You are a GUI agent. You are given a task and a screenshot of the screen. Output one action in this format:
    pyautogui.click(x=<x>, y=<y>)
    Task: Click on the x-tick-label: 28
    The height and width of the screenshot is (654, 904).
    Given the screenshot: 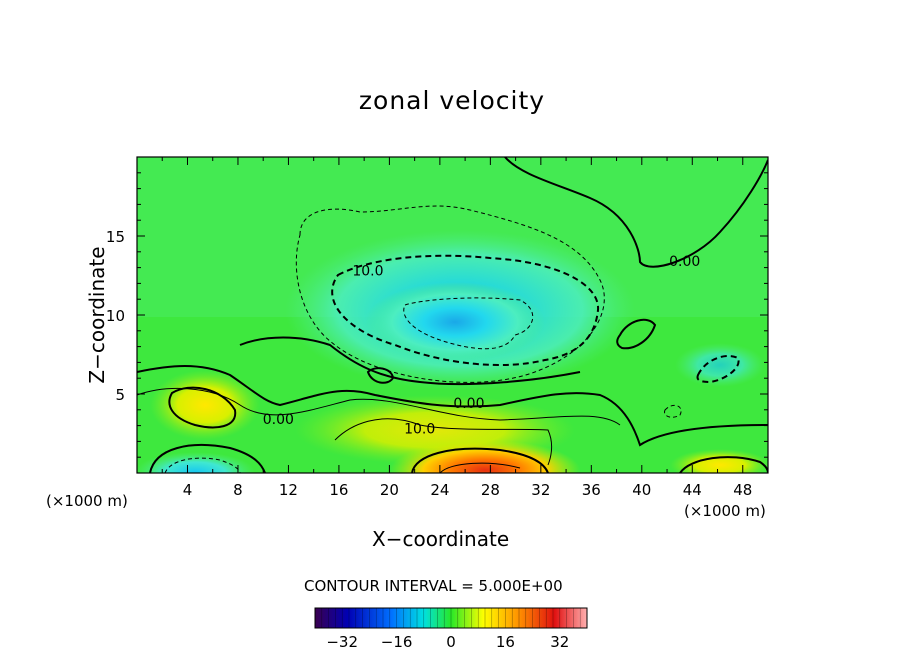 What is the action you would take?
    pyautogui.click(x=490, y=490)
    